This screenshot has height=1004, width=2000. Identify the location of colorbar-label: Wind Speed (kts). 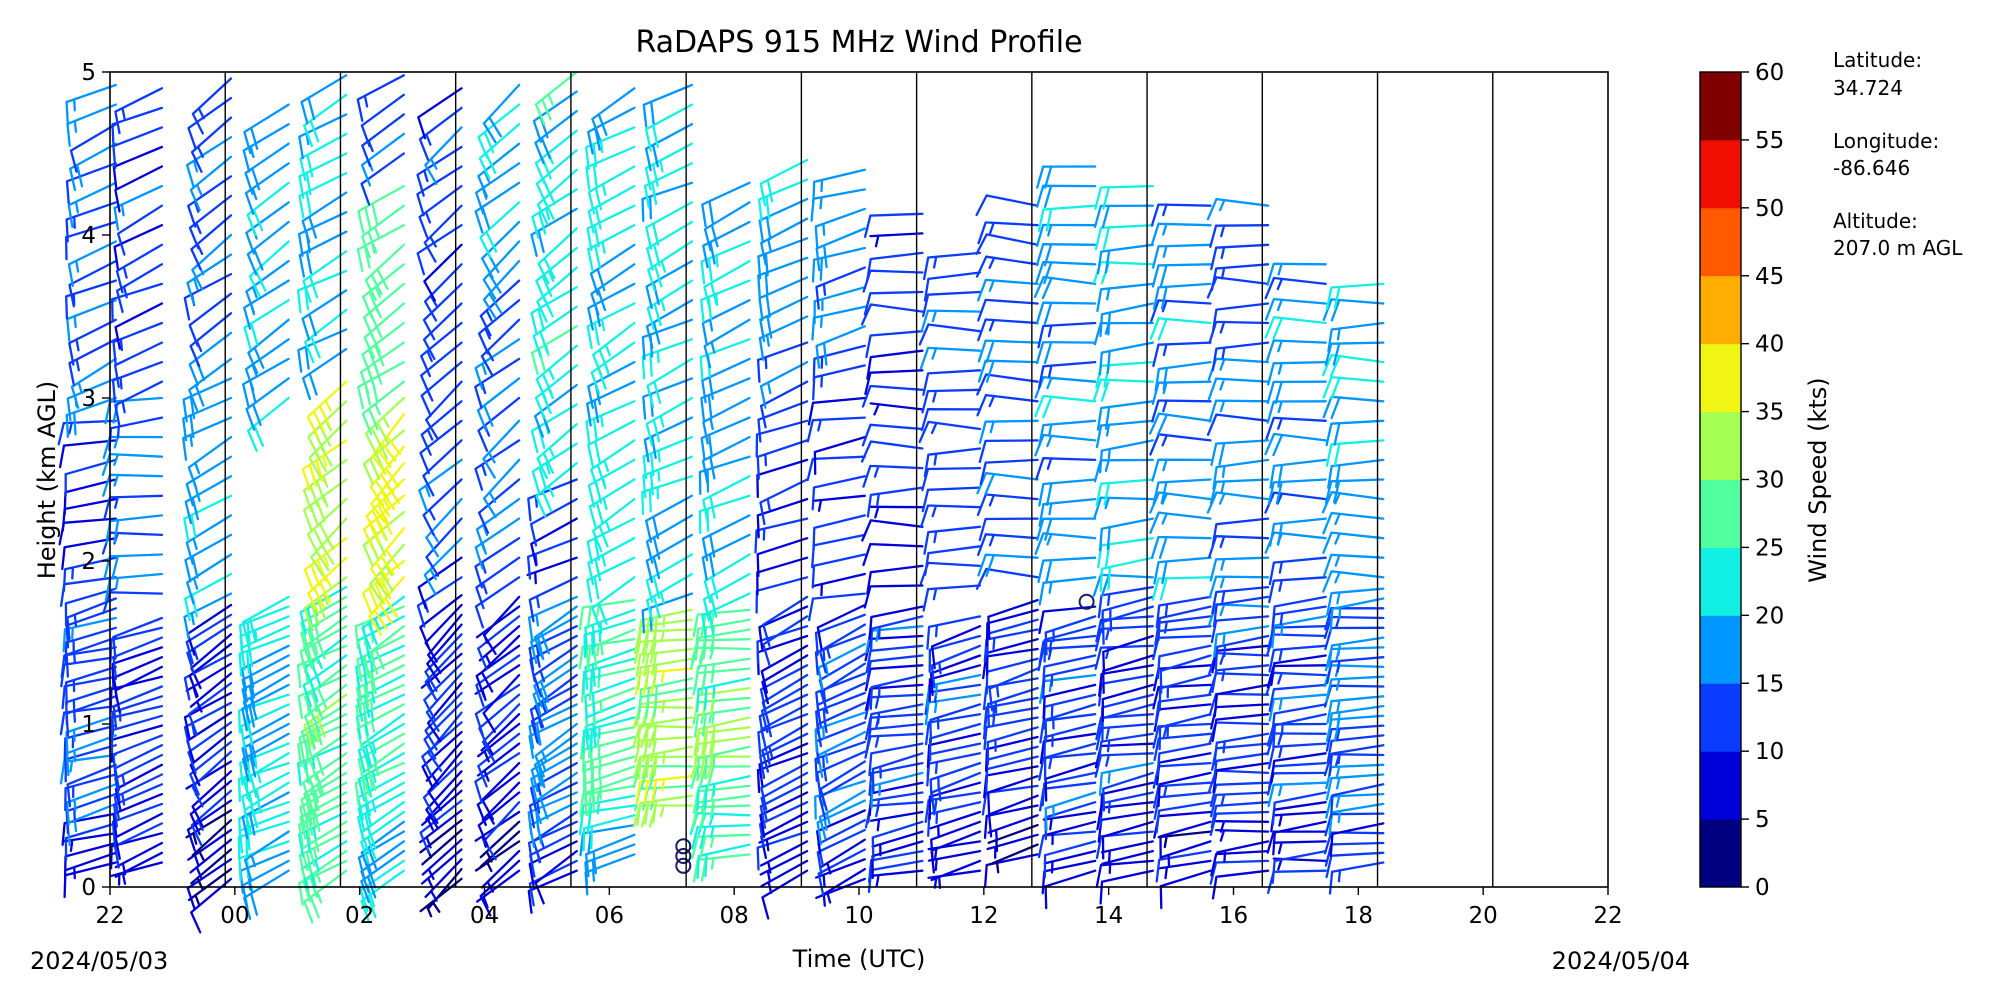
(1818, 479).